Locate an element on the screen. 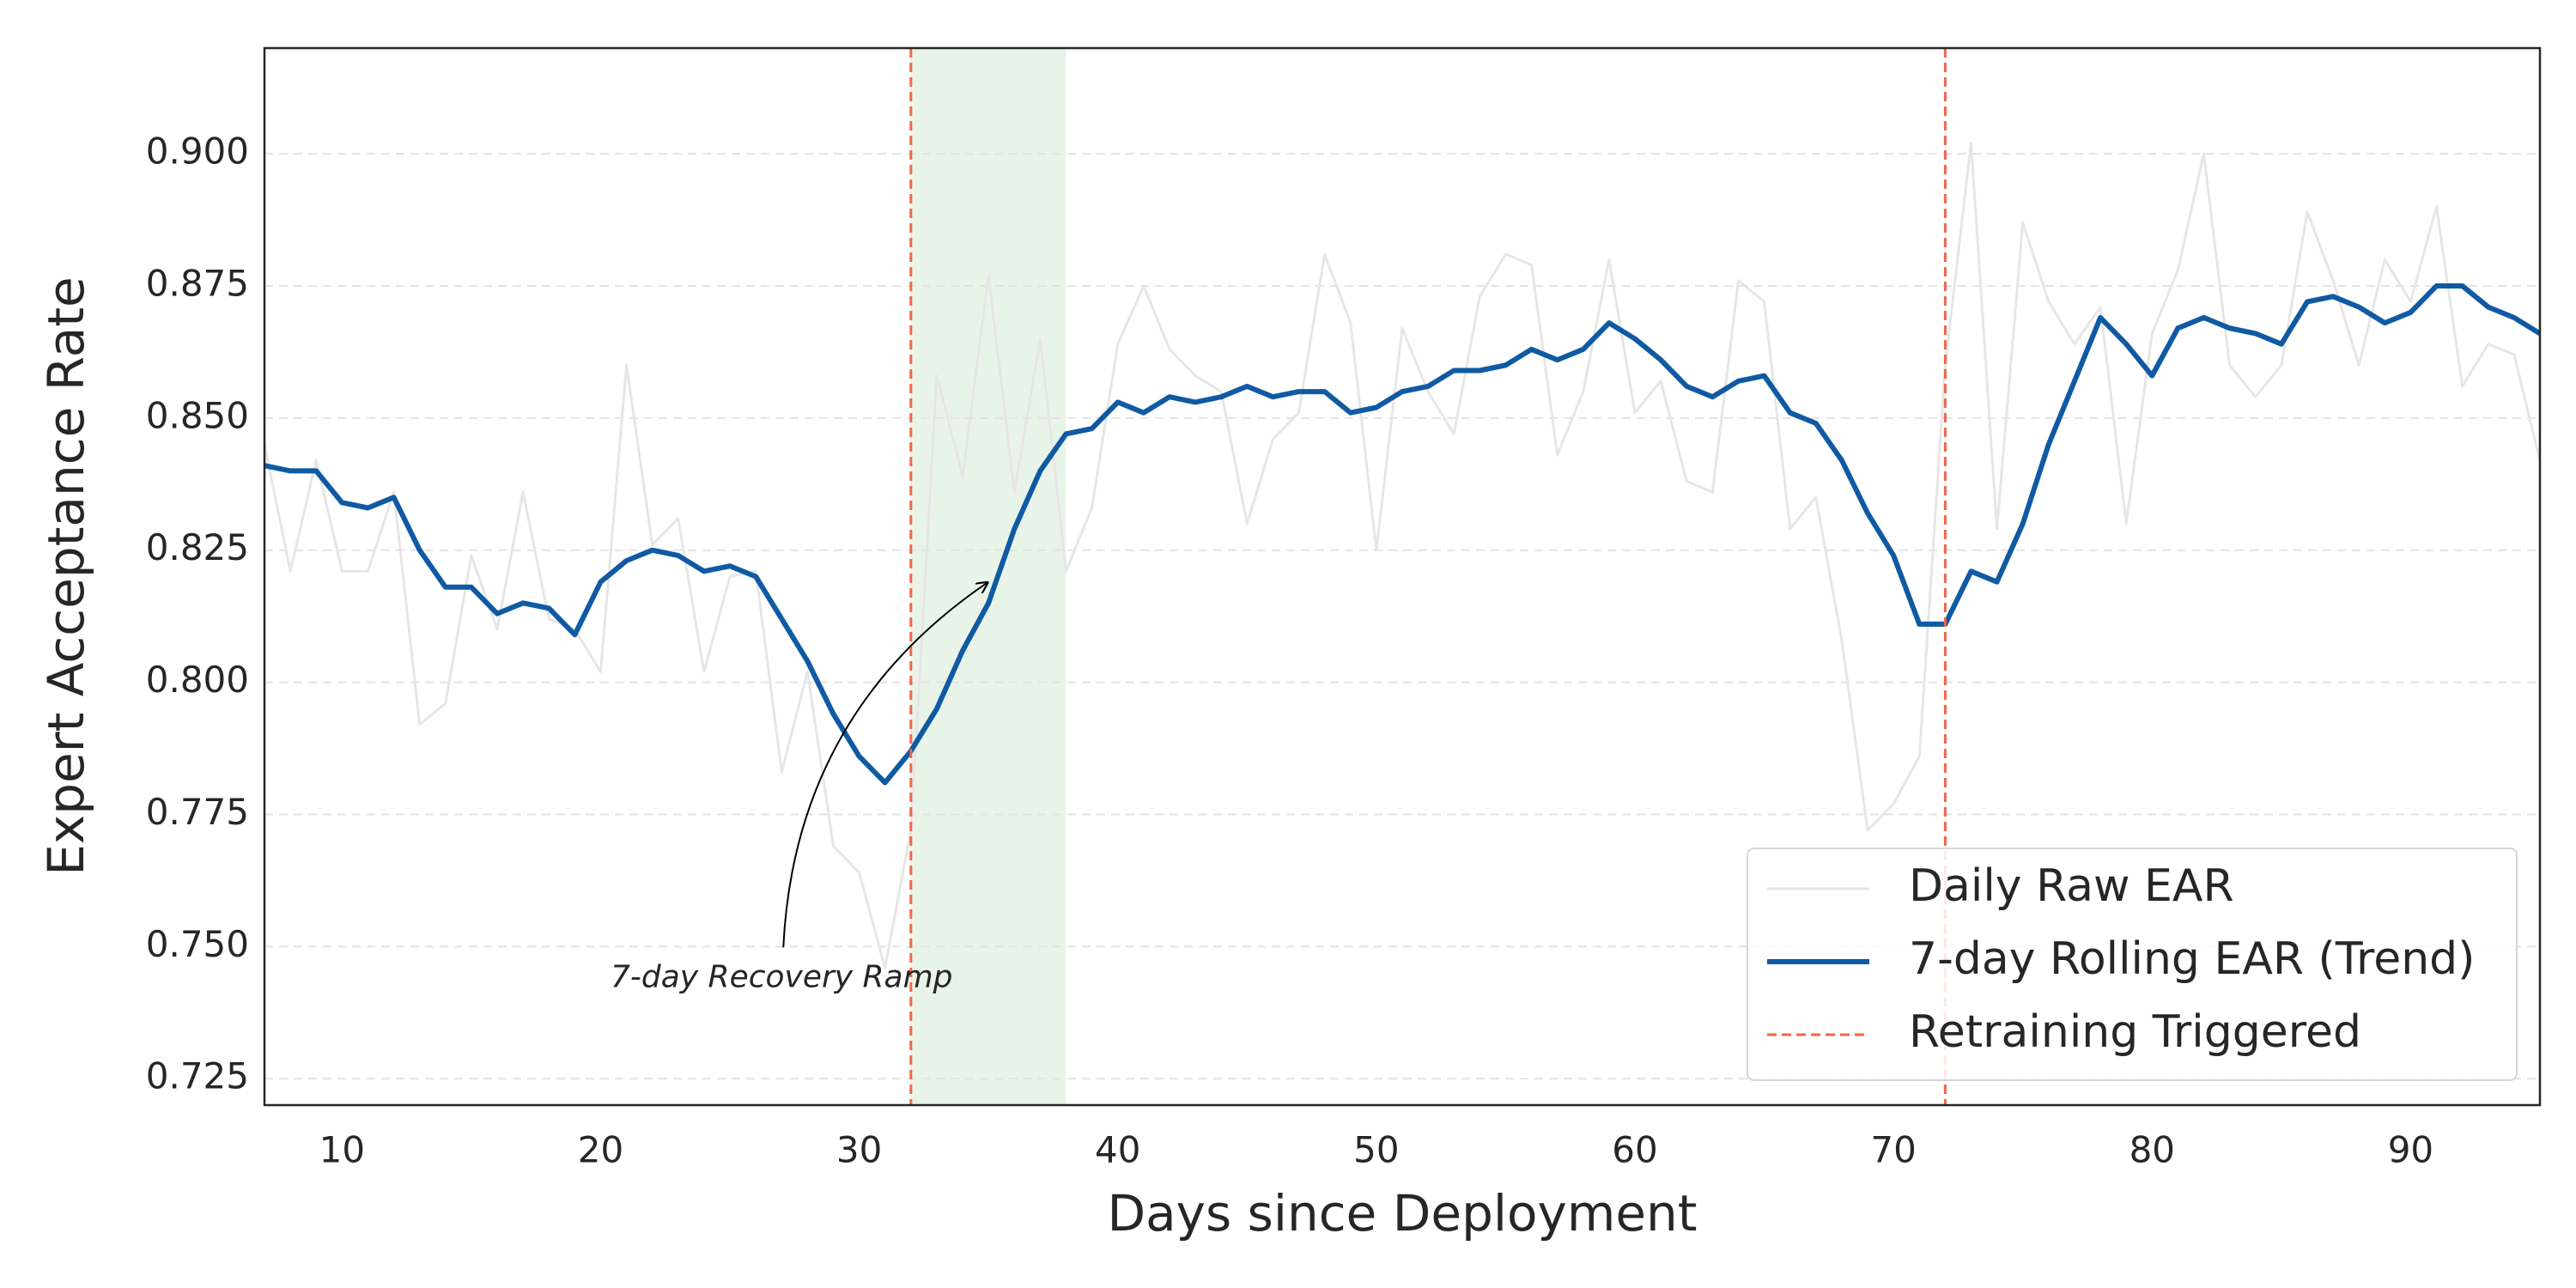 This screenshot has width=2576, height=1288. x-tick-label: 30 is located at coordinates (859, 1150).